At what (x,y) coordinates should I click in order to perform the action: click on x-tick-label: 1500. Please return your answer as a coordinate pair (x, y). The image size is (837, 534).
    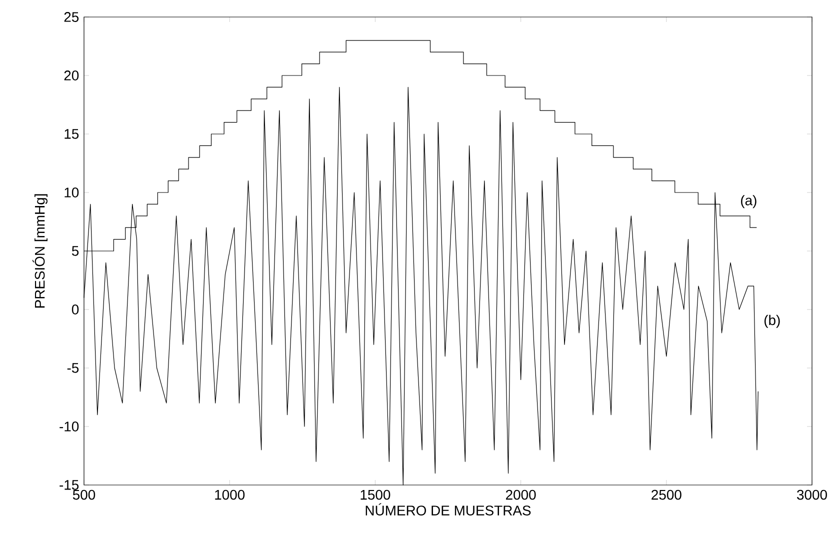
    Looking at the image, I should click on (375, 495).